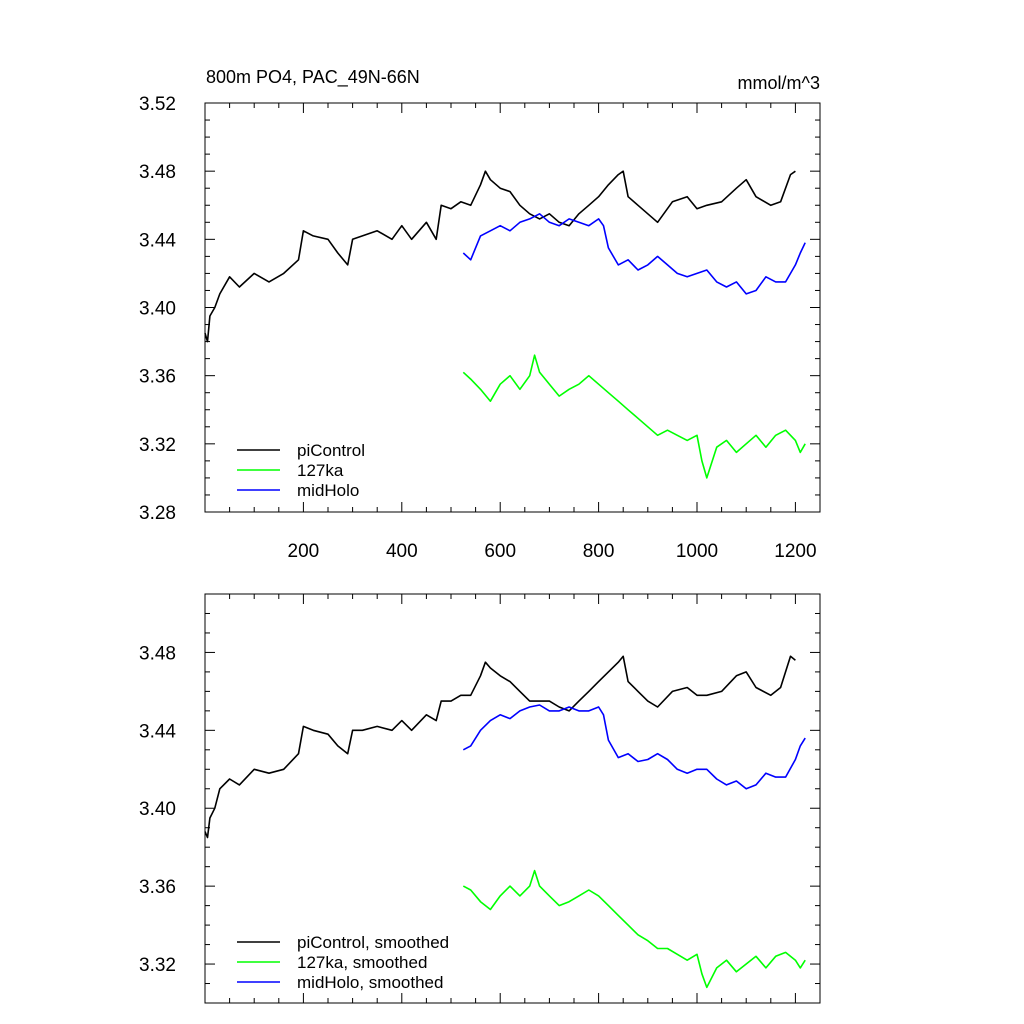 Image resolution: width=1024 pixels, height=1024 pixels. I want to click on bottom-y-tick-label: 3.44, so click(157, 731).